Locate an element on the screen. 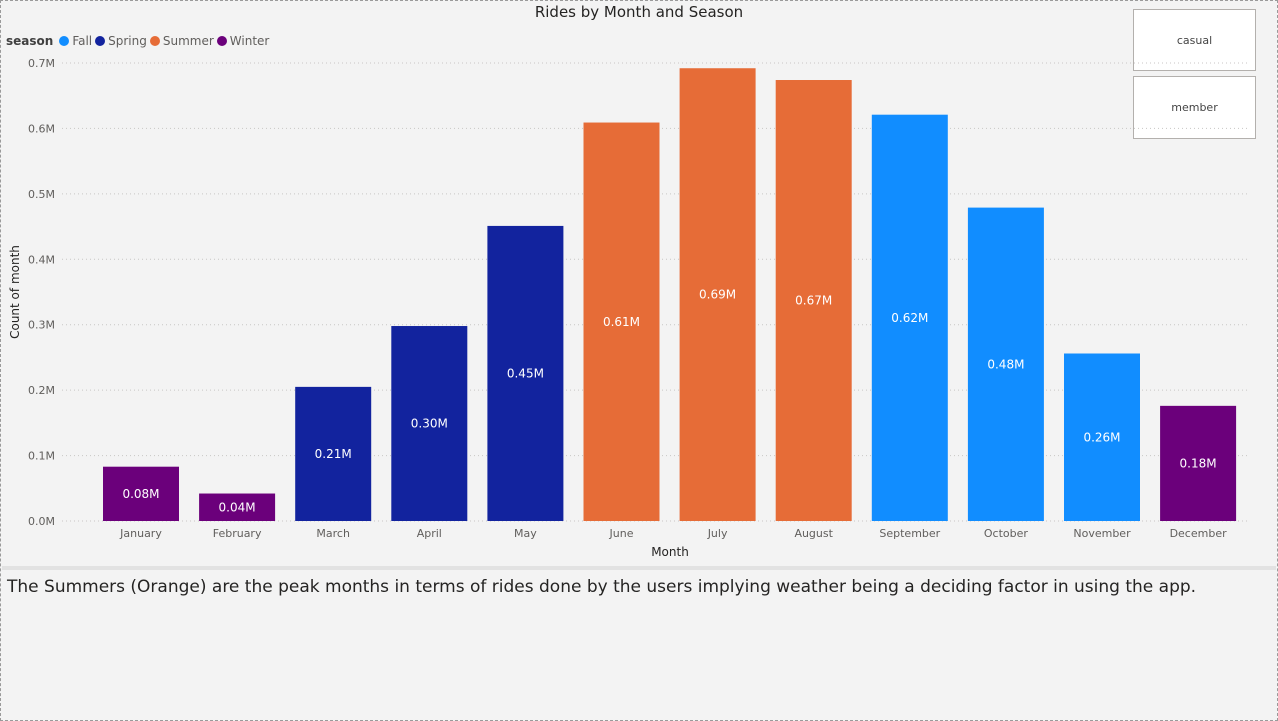 The image size is (1278, 721). x-tick-label: March is located at coordinates (333, 533).